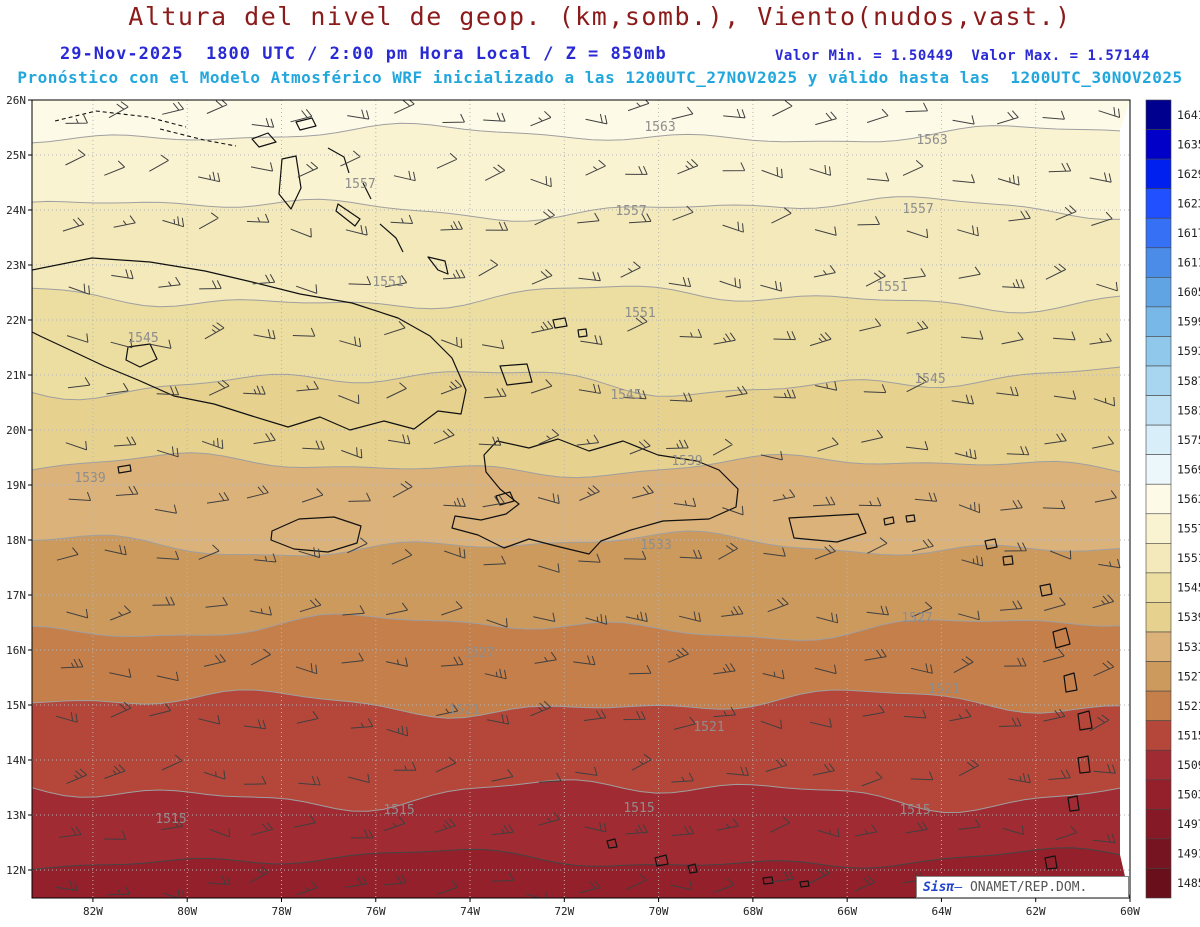  Describe the element at coordinates (1188, 676) in the screenshot. I see `colorbar-label: 1527` at that location.